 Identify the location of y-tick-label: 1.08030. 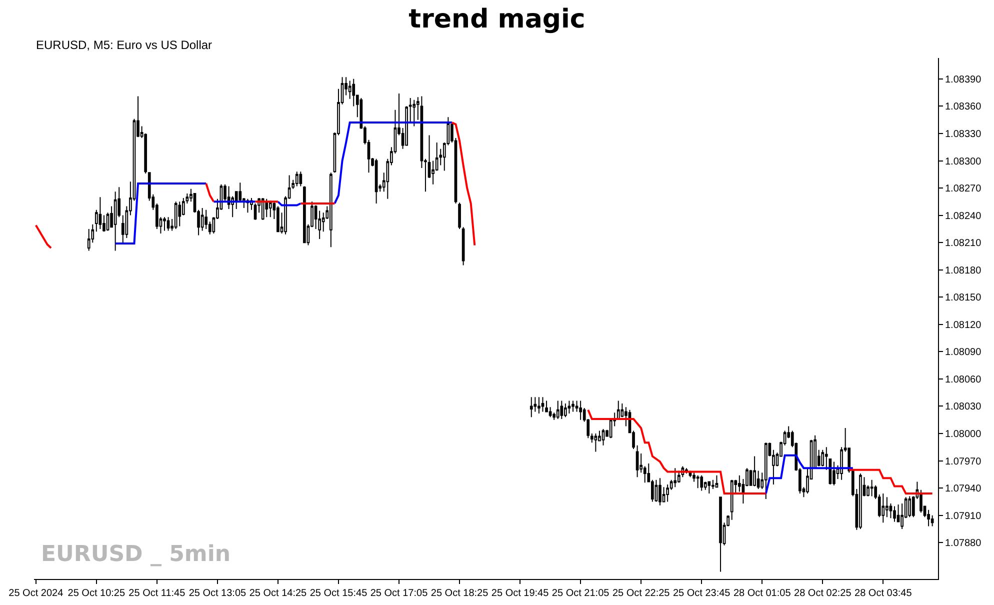
(963, 407).